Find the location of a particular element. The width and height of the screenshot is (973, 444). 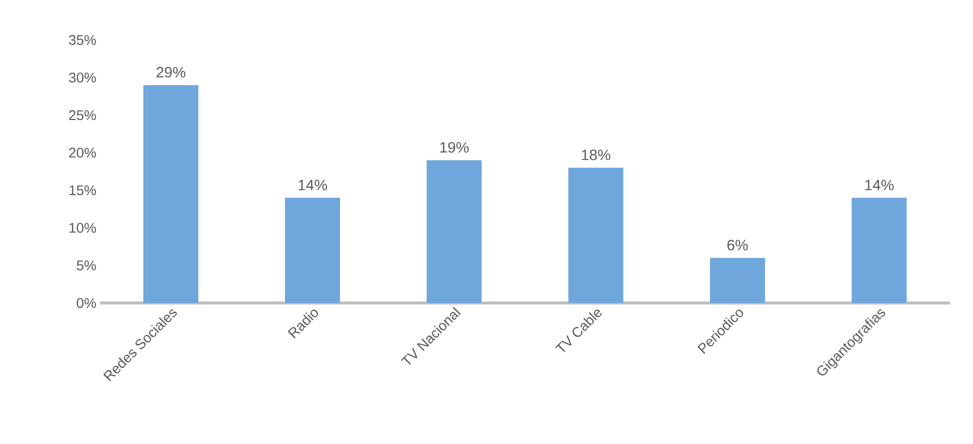

y-tick-label: 10% is located at coordinates (83, 227).